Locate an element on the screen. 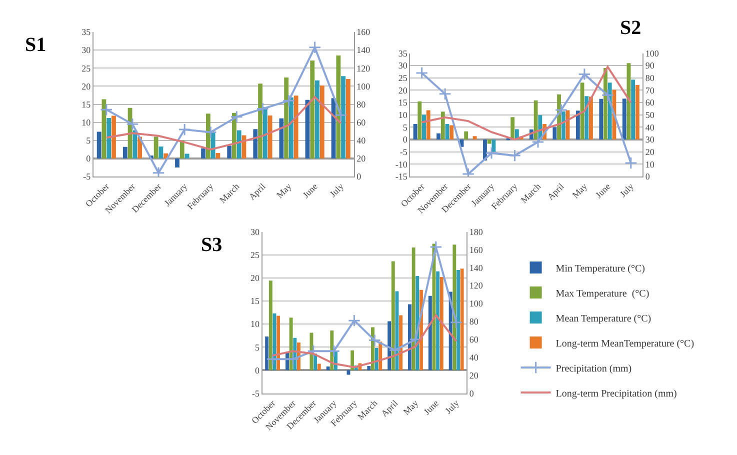  chart-title: S2 is located at coordinates (631, 28).